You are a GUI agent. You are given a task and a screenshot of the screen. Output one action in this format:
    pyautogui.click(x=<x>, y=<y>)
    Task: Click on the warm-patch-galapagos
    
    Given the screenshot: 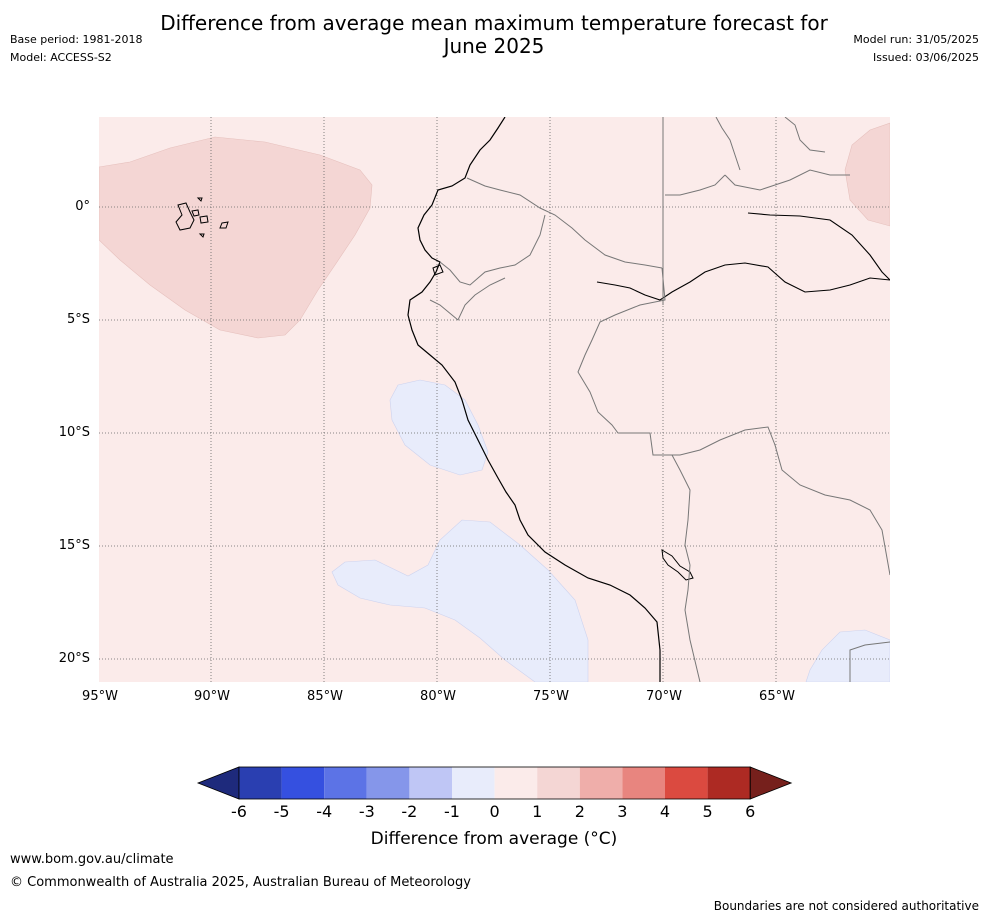 What is the action you would take?
    pyautogui.click(x=236, y=237)
    